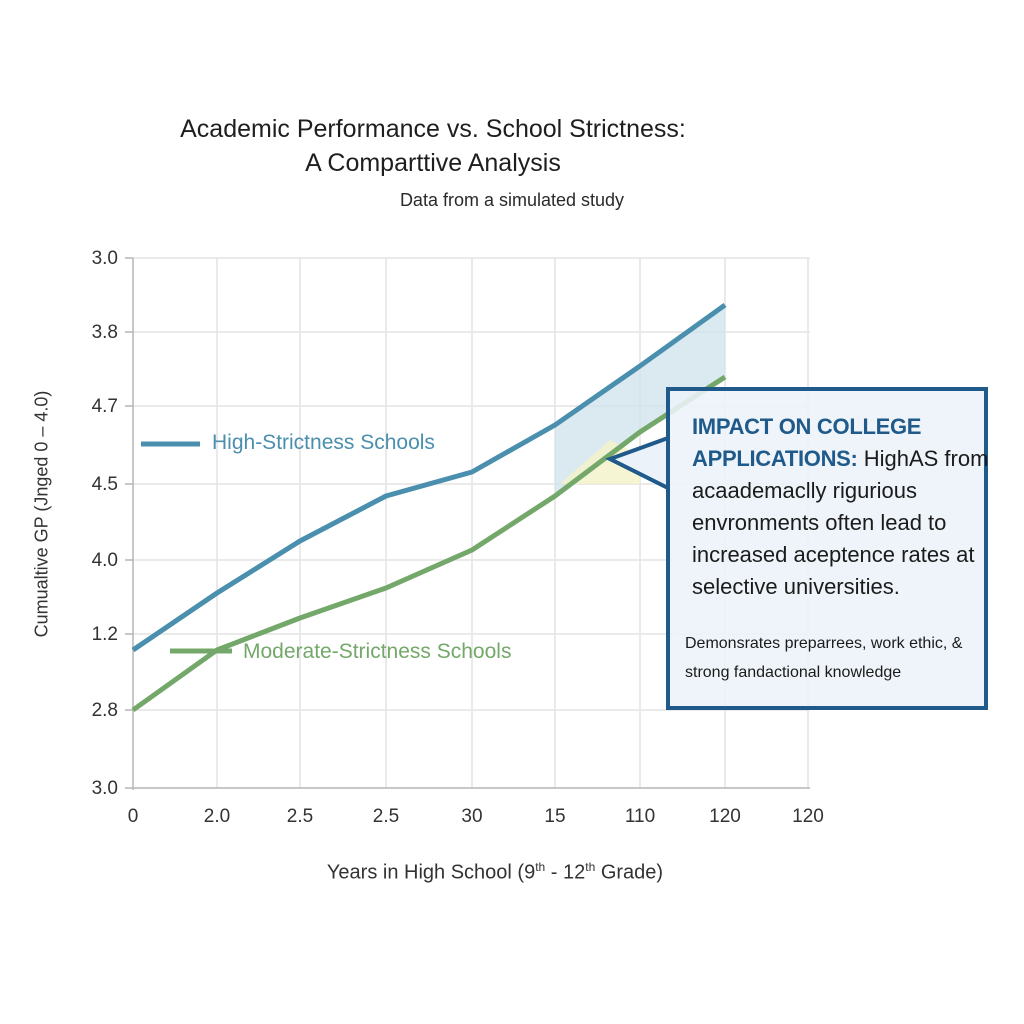 The height and width of the screenshot is (1024, 1024). I want to click on x-axis-label-part: - 12, so click(565, 872).